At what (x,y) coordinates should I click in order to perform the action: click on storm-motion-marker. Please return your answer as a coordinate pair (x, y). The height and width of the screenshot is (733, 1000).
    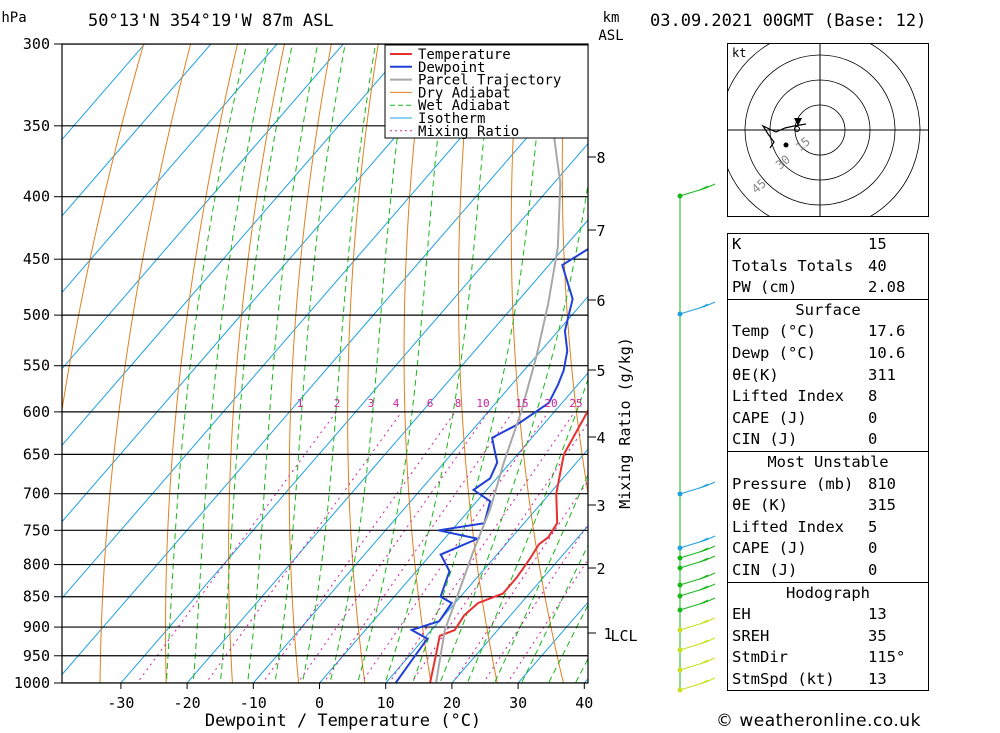
    Looking at the image, I should click on (798, 122).